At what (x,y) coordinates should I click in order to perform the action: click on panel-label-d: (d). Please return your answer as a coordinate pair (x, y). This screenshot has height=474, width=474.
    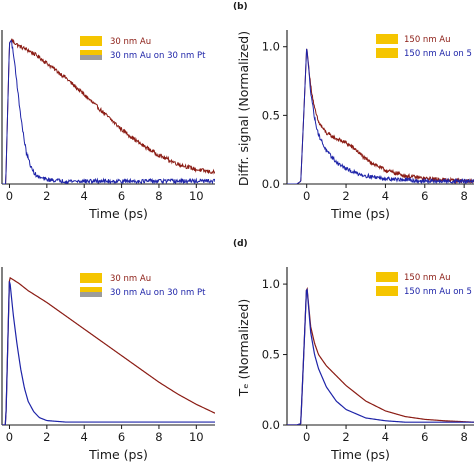
    Looking at the image, I should click on (240, 244).